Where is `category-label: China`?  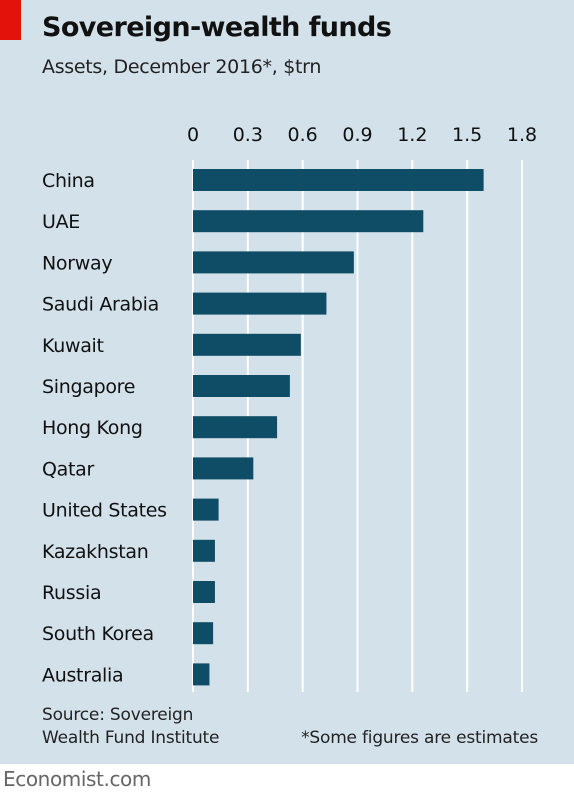 category-label: China is located at coordinates (68, 181).